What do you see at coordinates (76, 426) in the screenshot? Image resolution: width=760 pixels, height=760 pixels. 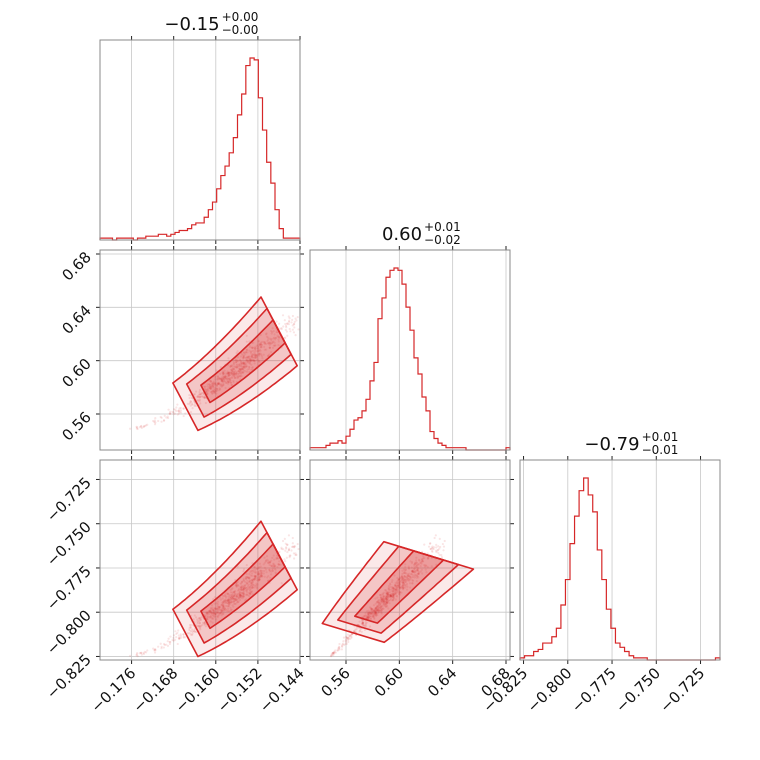 I see `y-tick-label: 0.56` at bounding box center [76, 426].